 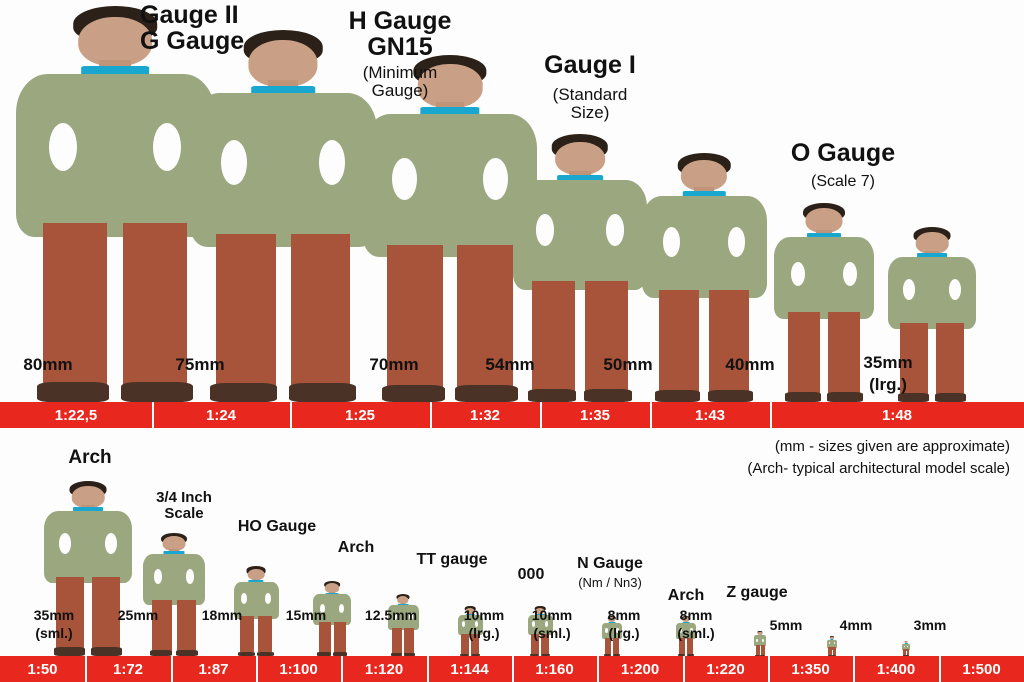 What do you see at coordinates (595, 415) in the screenshot?
I see `scale-bar-row1-cell: 1:35` at bounding box center [595, 415].